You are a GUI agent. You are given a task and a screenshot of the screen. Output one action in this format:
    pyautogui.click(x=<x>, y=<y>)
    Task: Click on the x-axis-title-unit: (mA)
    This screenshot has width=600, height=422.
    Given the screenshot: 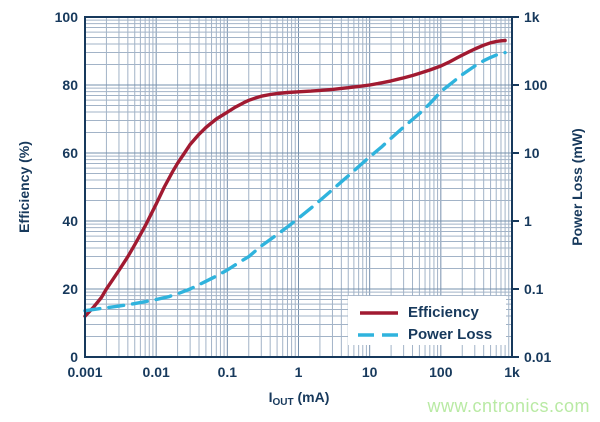 What is the action you would take?
    pyautogui.click(x=311, y=397)
    